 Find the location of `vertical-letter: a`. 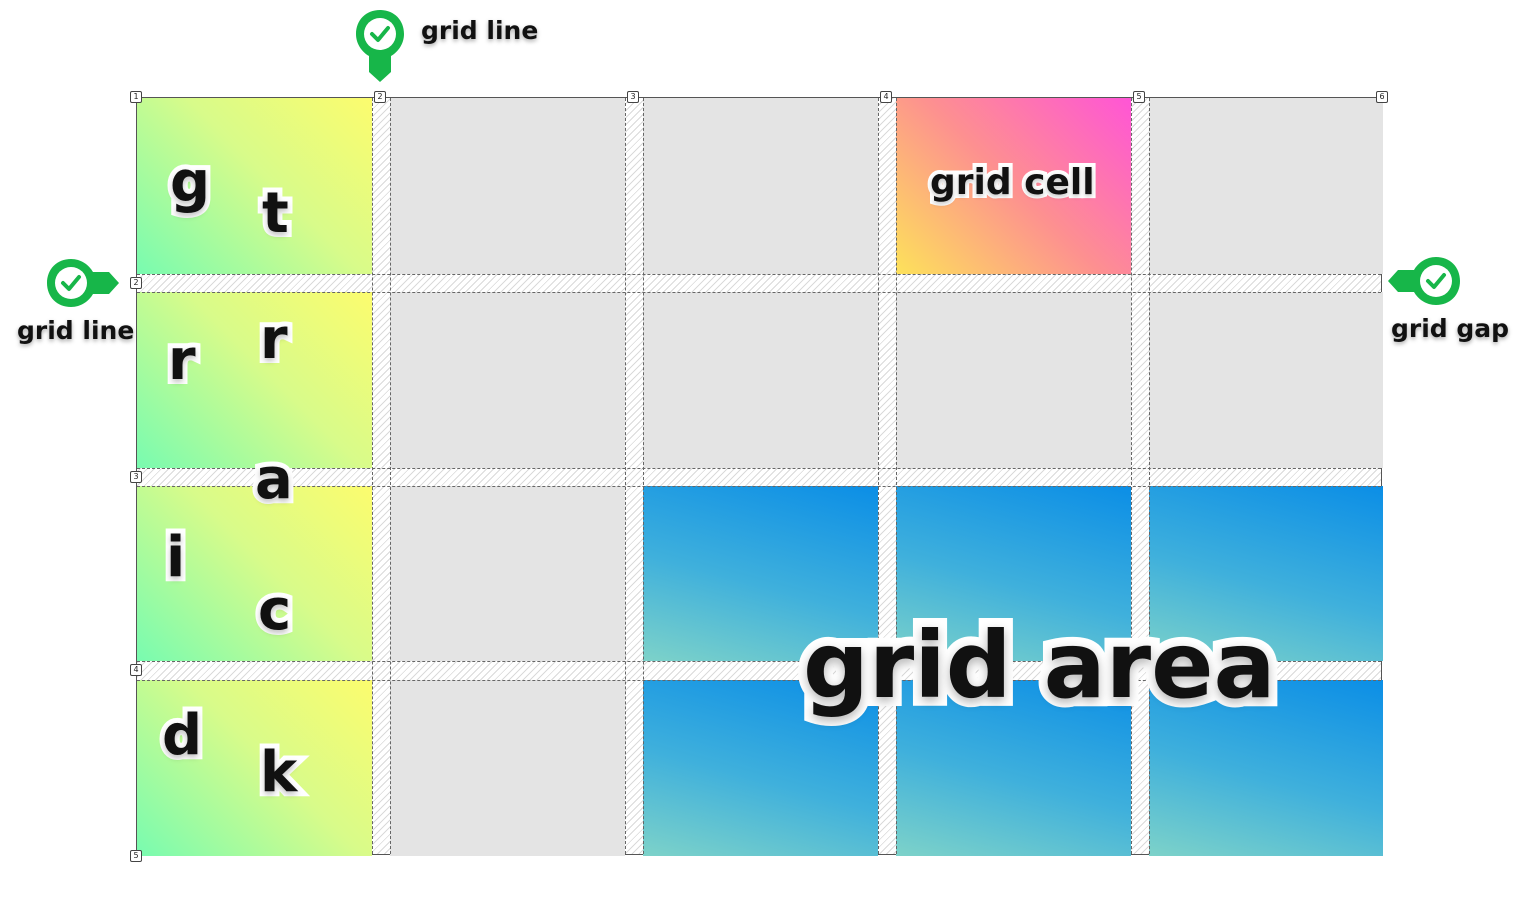

vertical-letter: a is located at coordinates (274, 480).